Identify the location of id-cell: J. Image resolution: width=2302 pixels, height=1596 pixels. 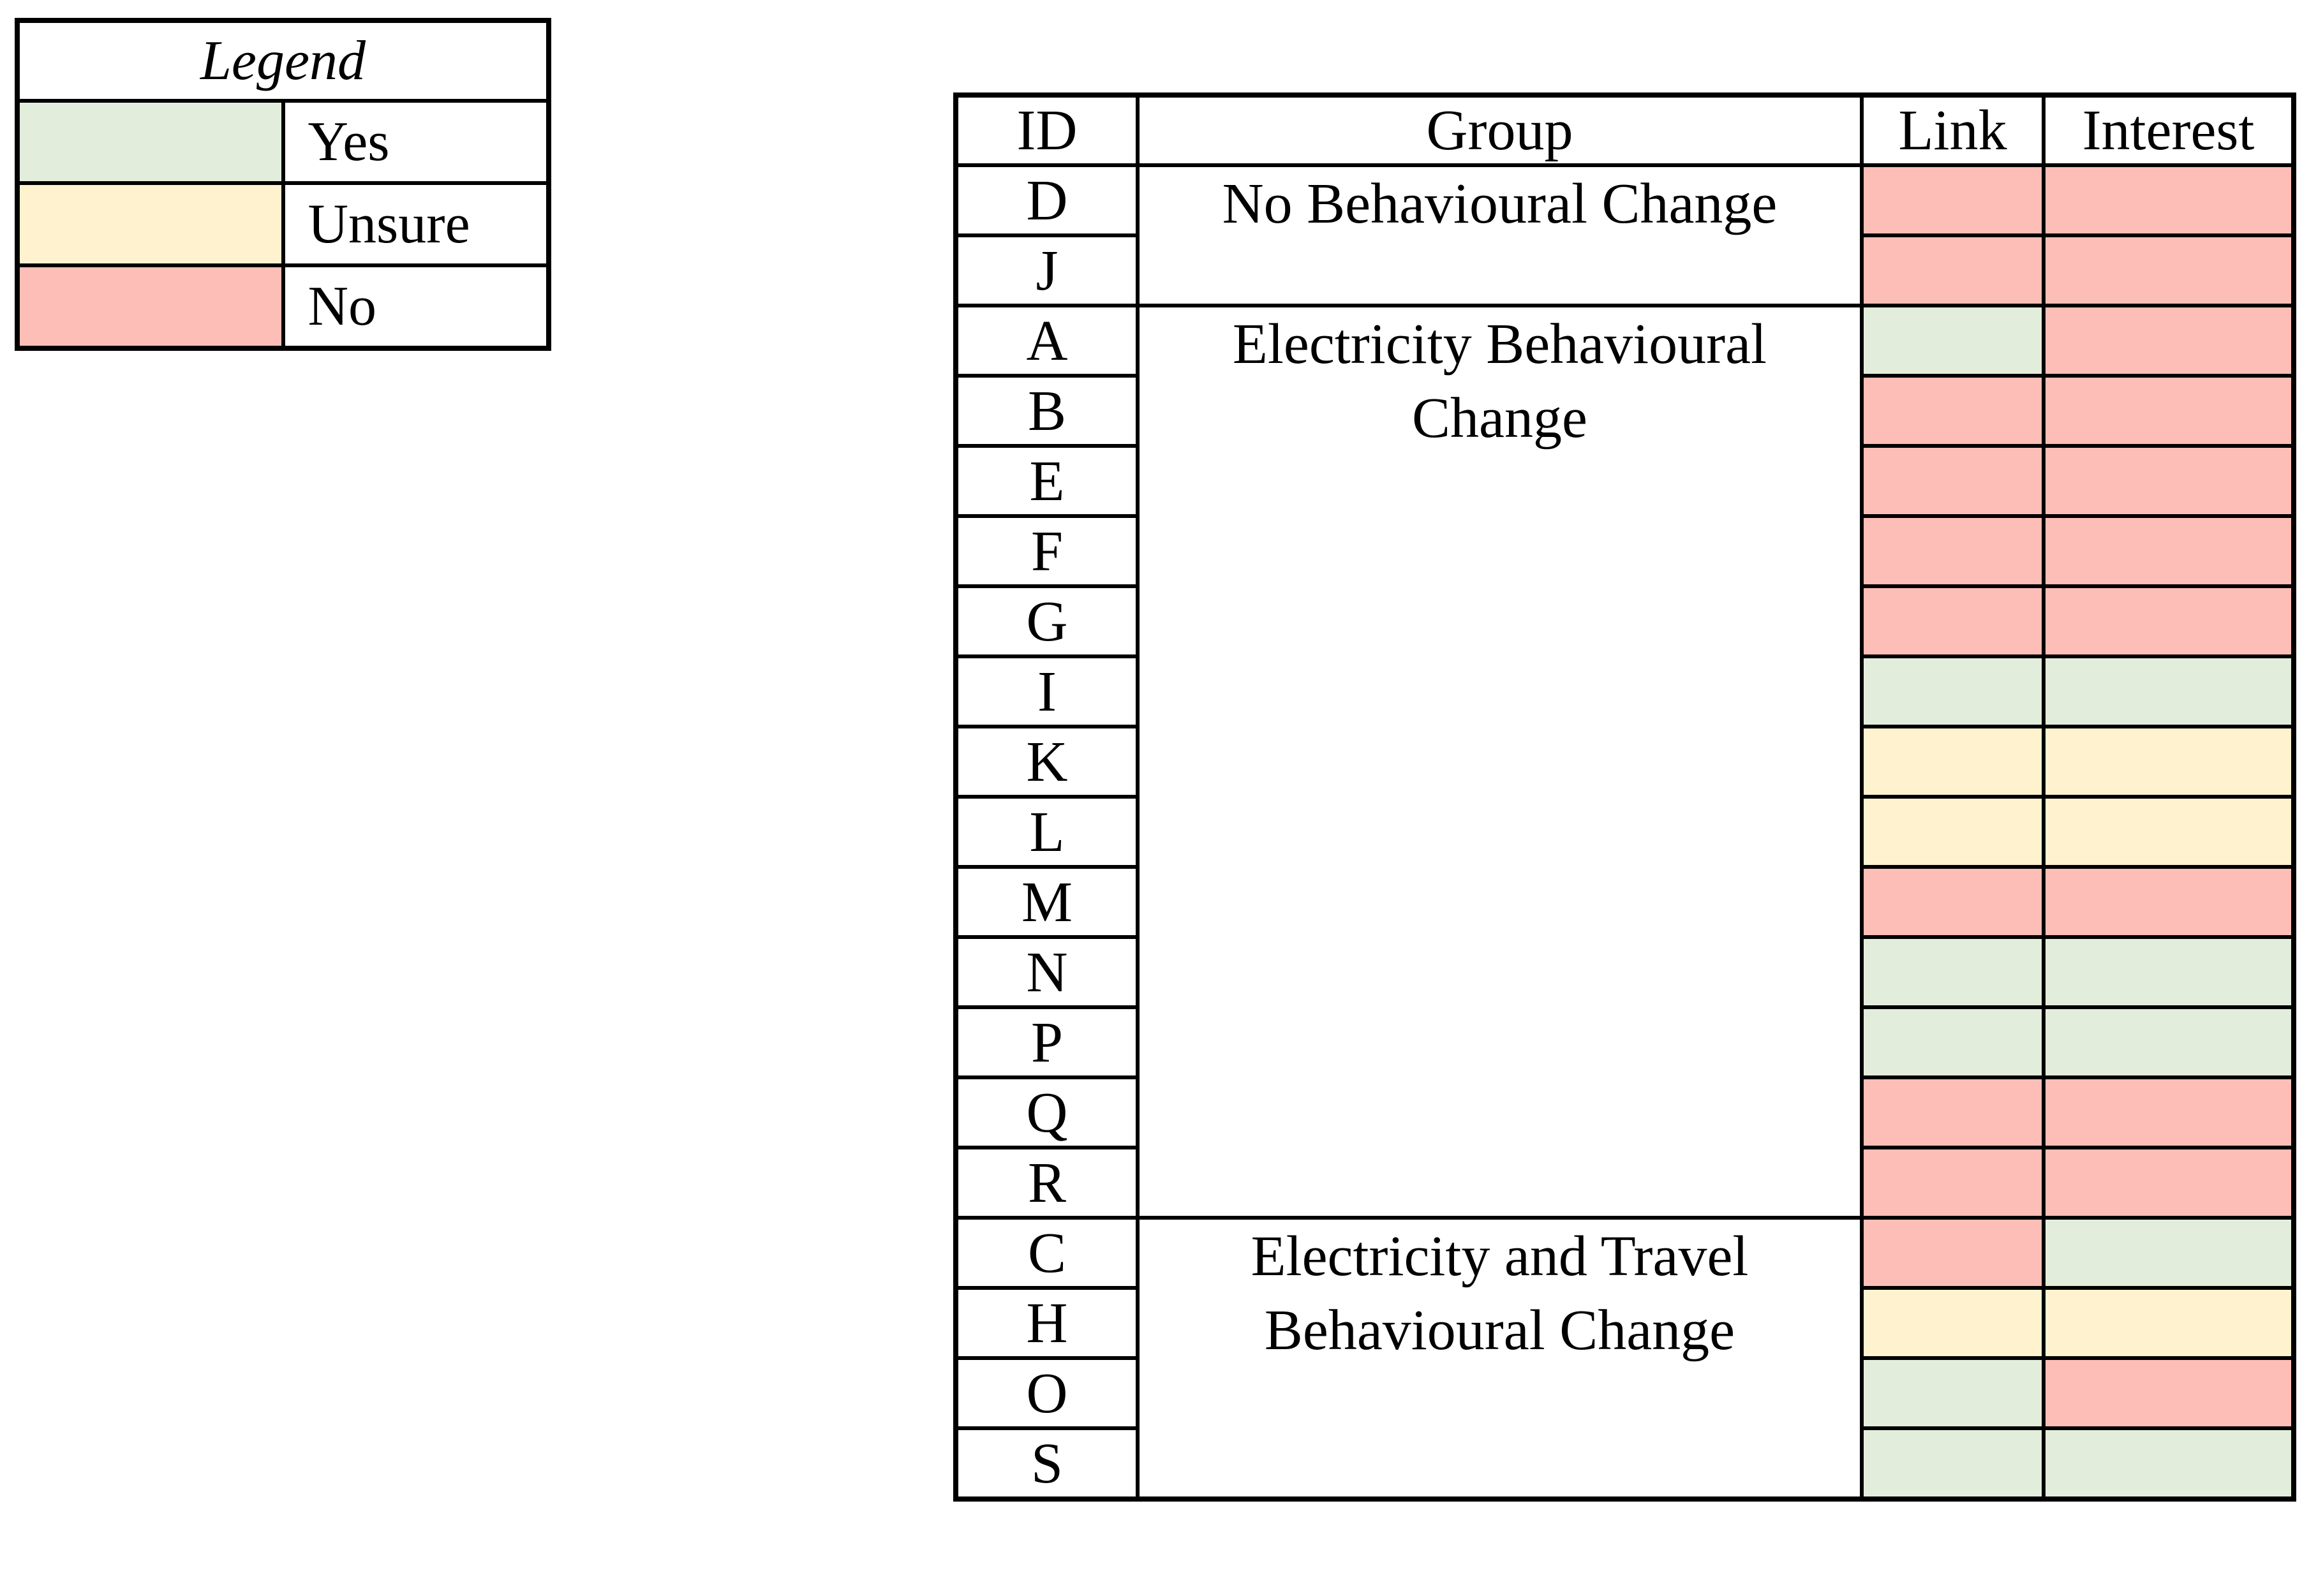
(1047, 270).